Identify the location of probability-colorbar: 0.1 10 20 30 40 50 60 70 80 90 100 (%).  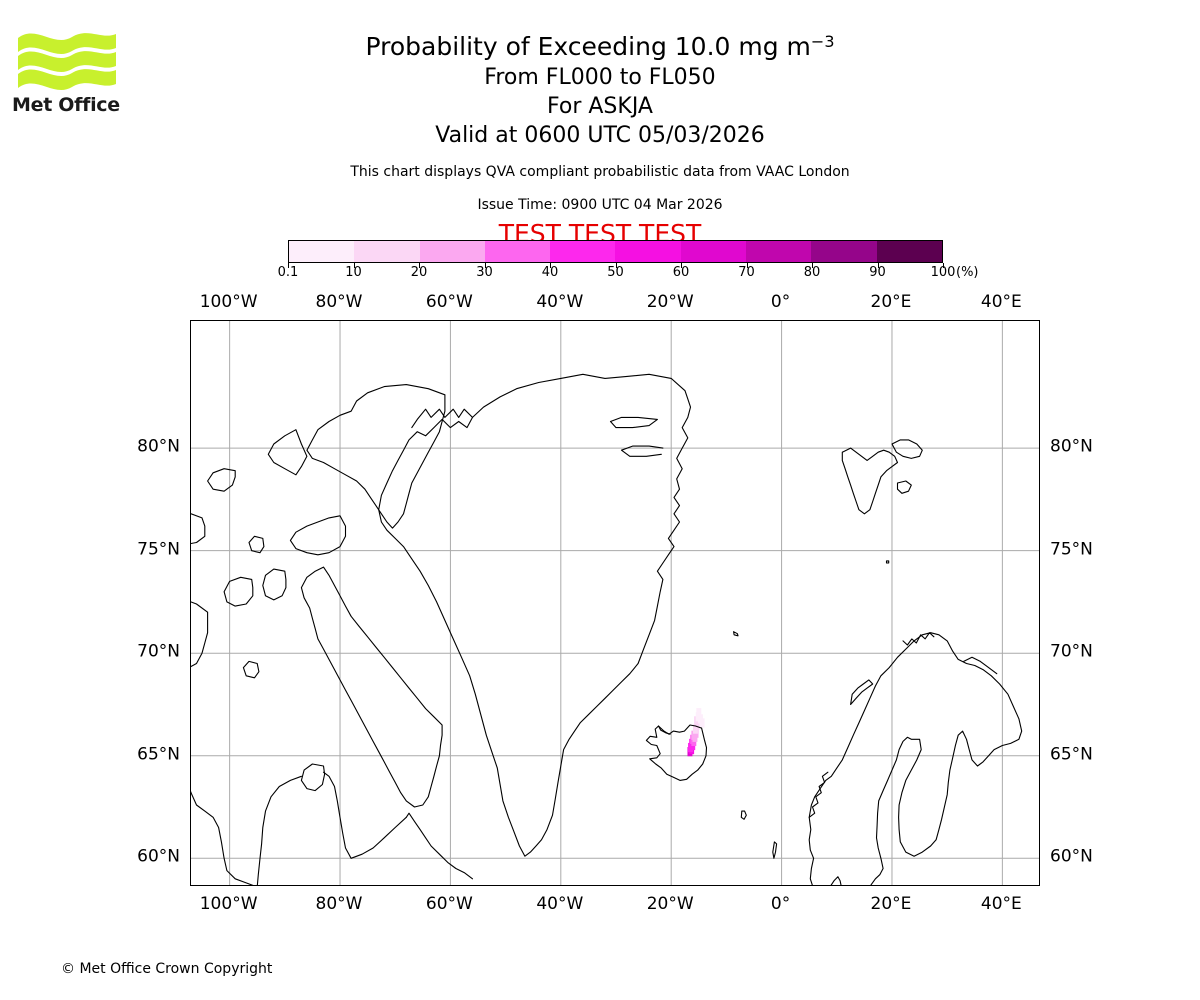
(628, 260).